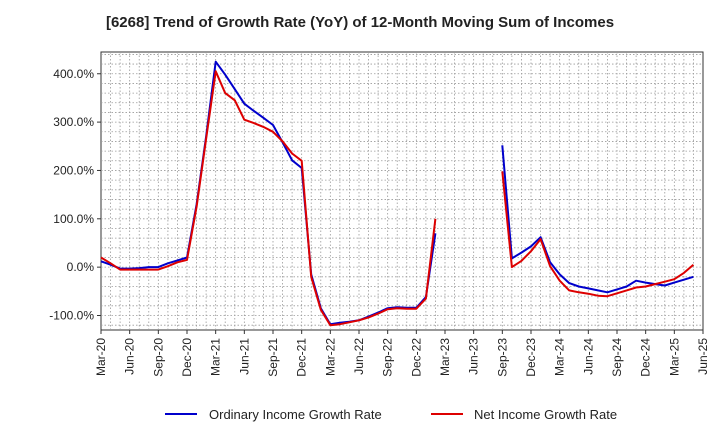 This screenshot has width=720, height=440. Describe the element at coordinates (560, 357) in the screenshot. I see `x-tick-label: Mar-24` at that location.